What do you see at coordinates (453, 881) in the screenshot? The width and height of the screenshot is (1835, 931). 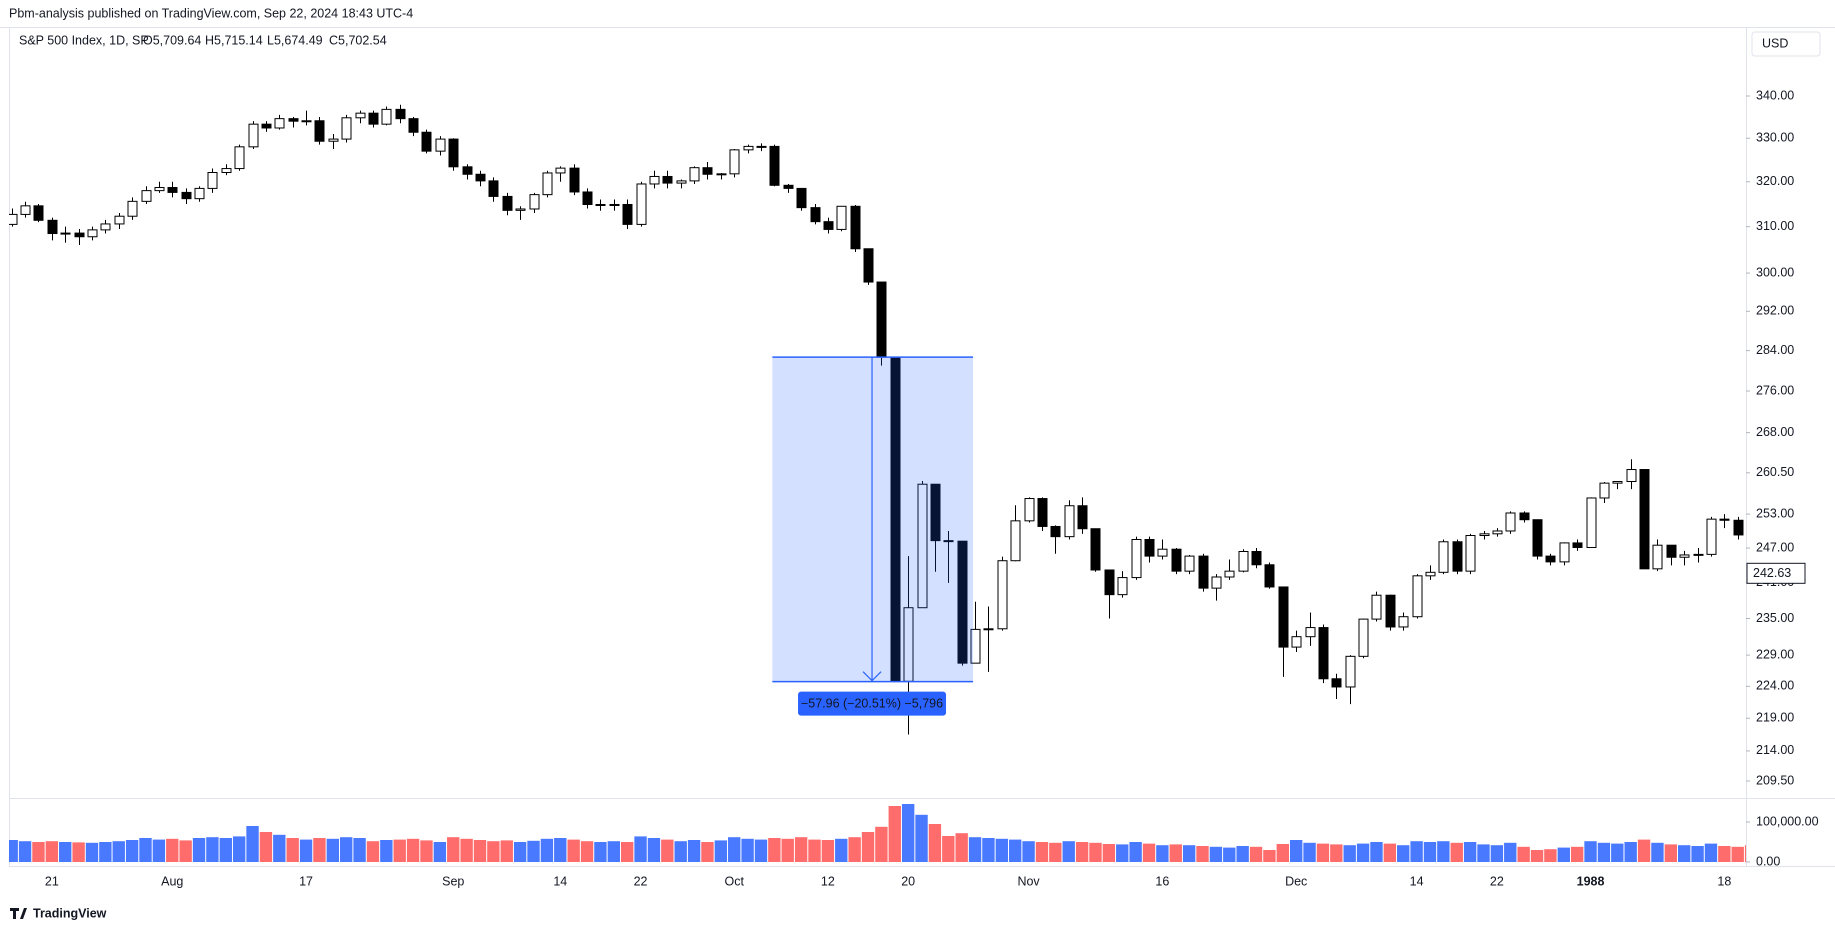 I see `x-tick-label: Sep` at bounding box center [453, 881].